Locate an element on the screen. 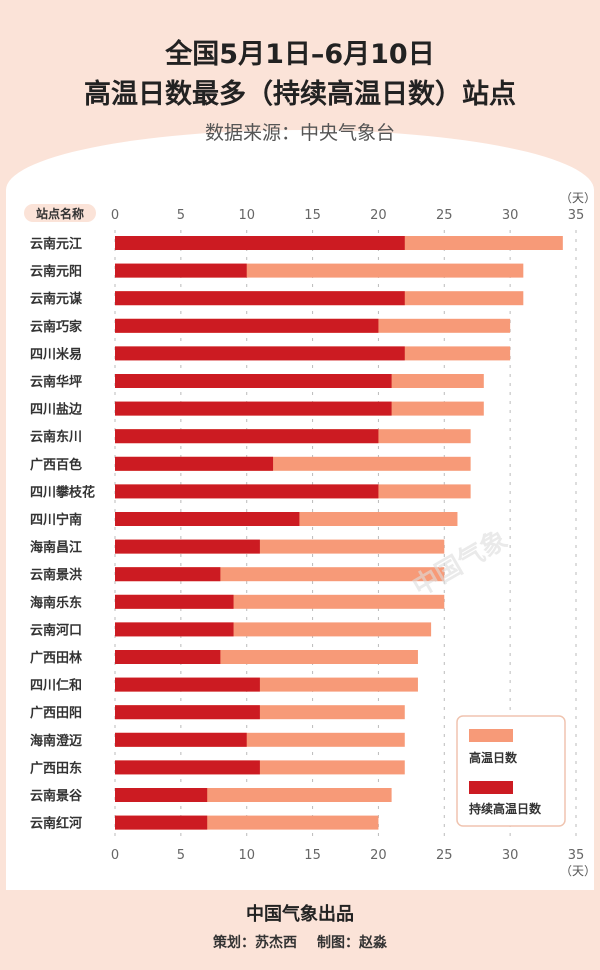  category-label: 云南景洪 is located at coordinates (56, 575).